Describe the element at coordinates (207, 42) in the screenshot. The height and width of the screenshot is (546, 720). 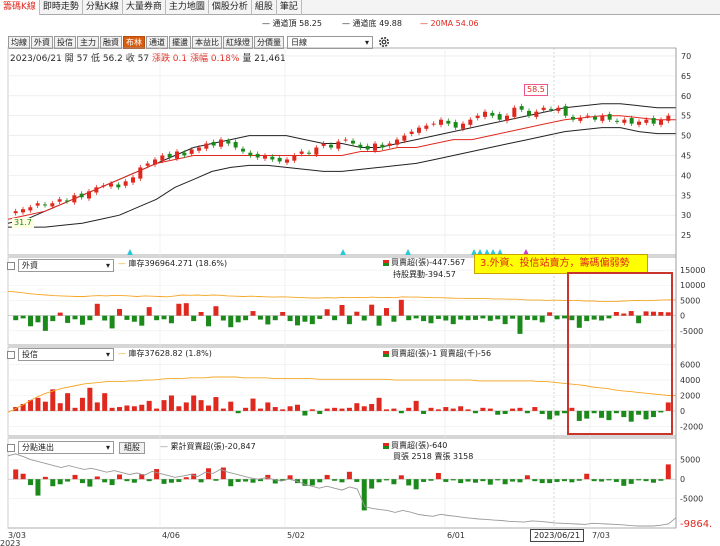
I see `btn-pe: 本益比` at that location.